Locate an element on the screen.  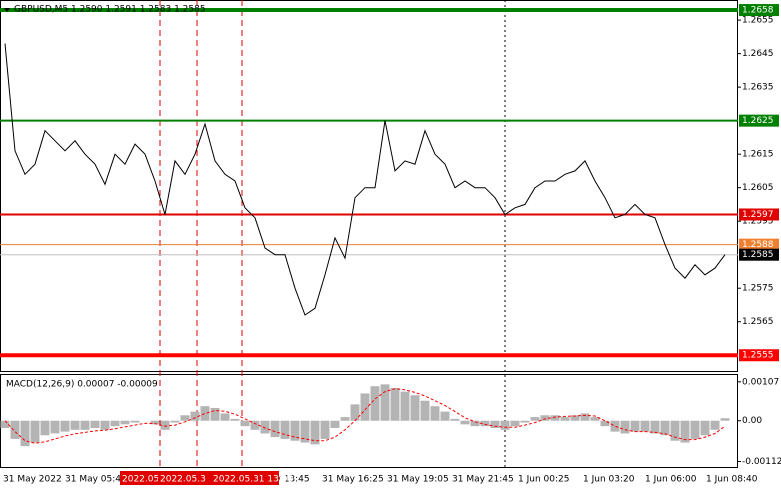
x-axis-label: 31 May 21:45 is located at coordinates (483, 480).